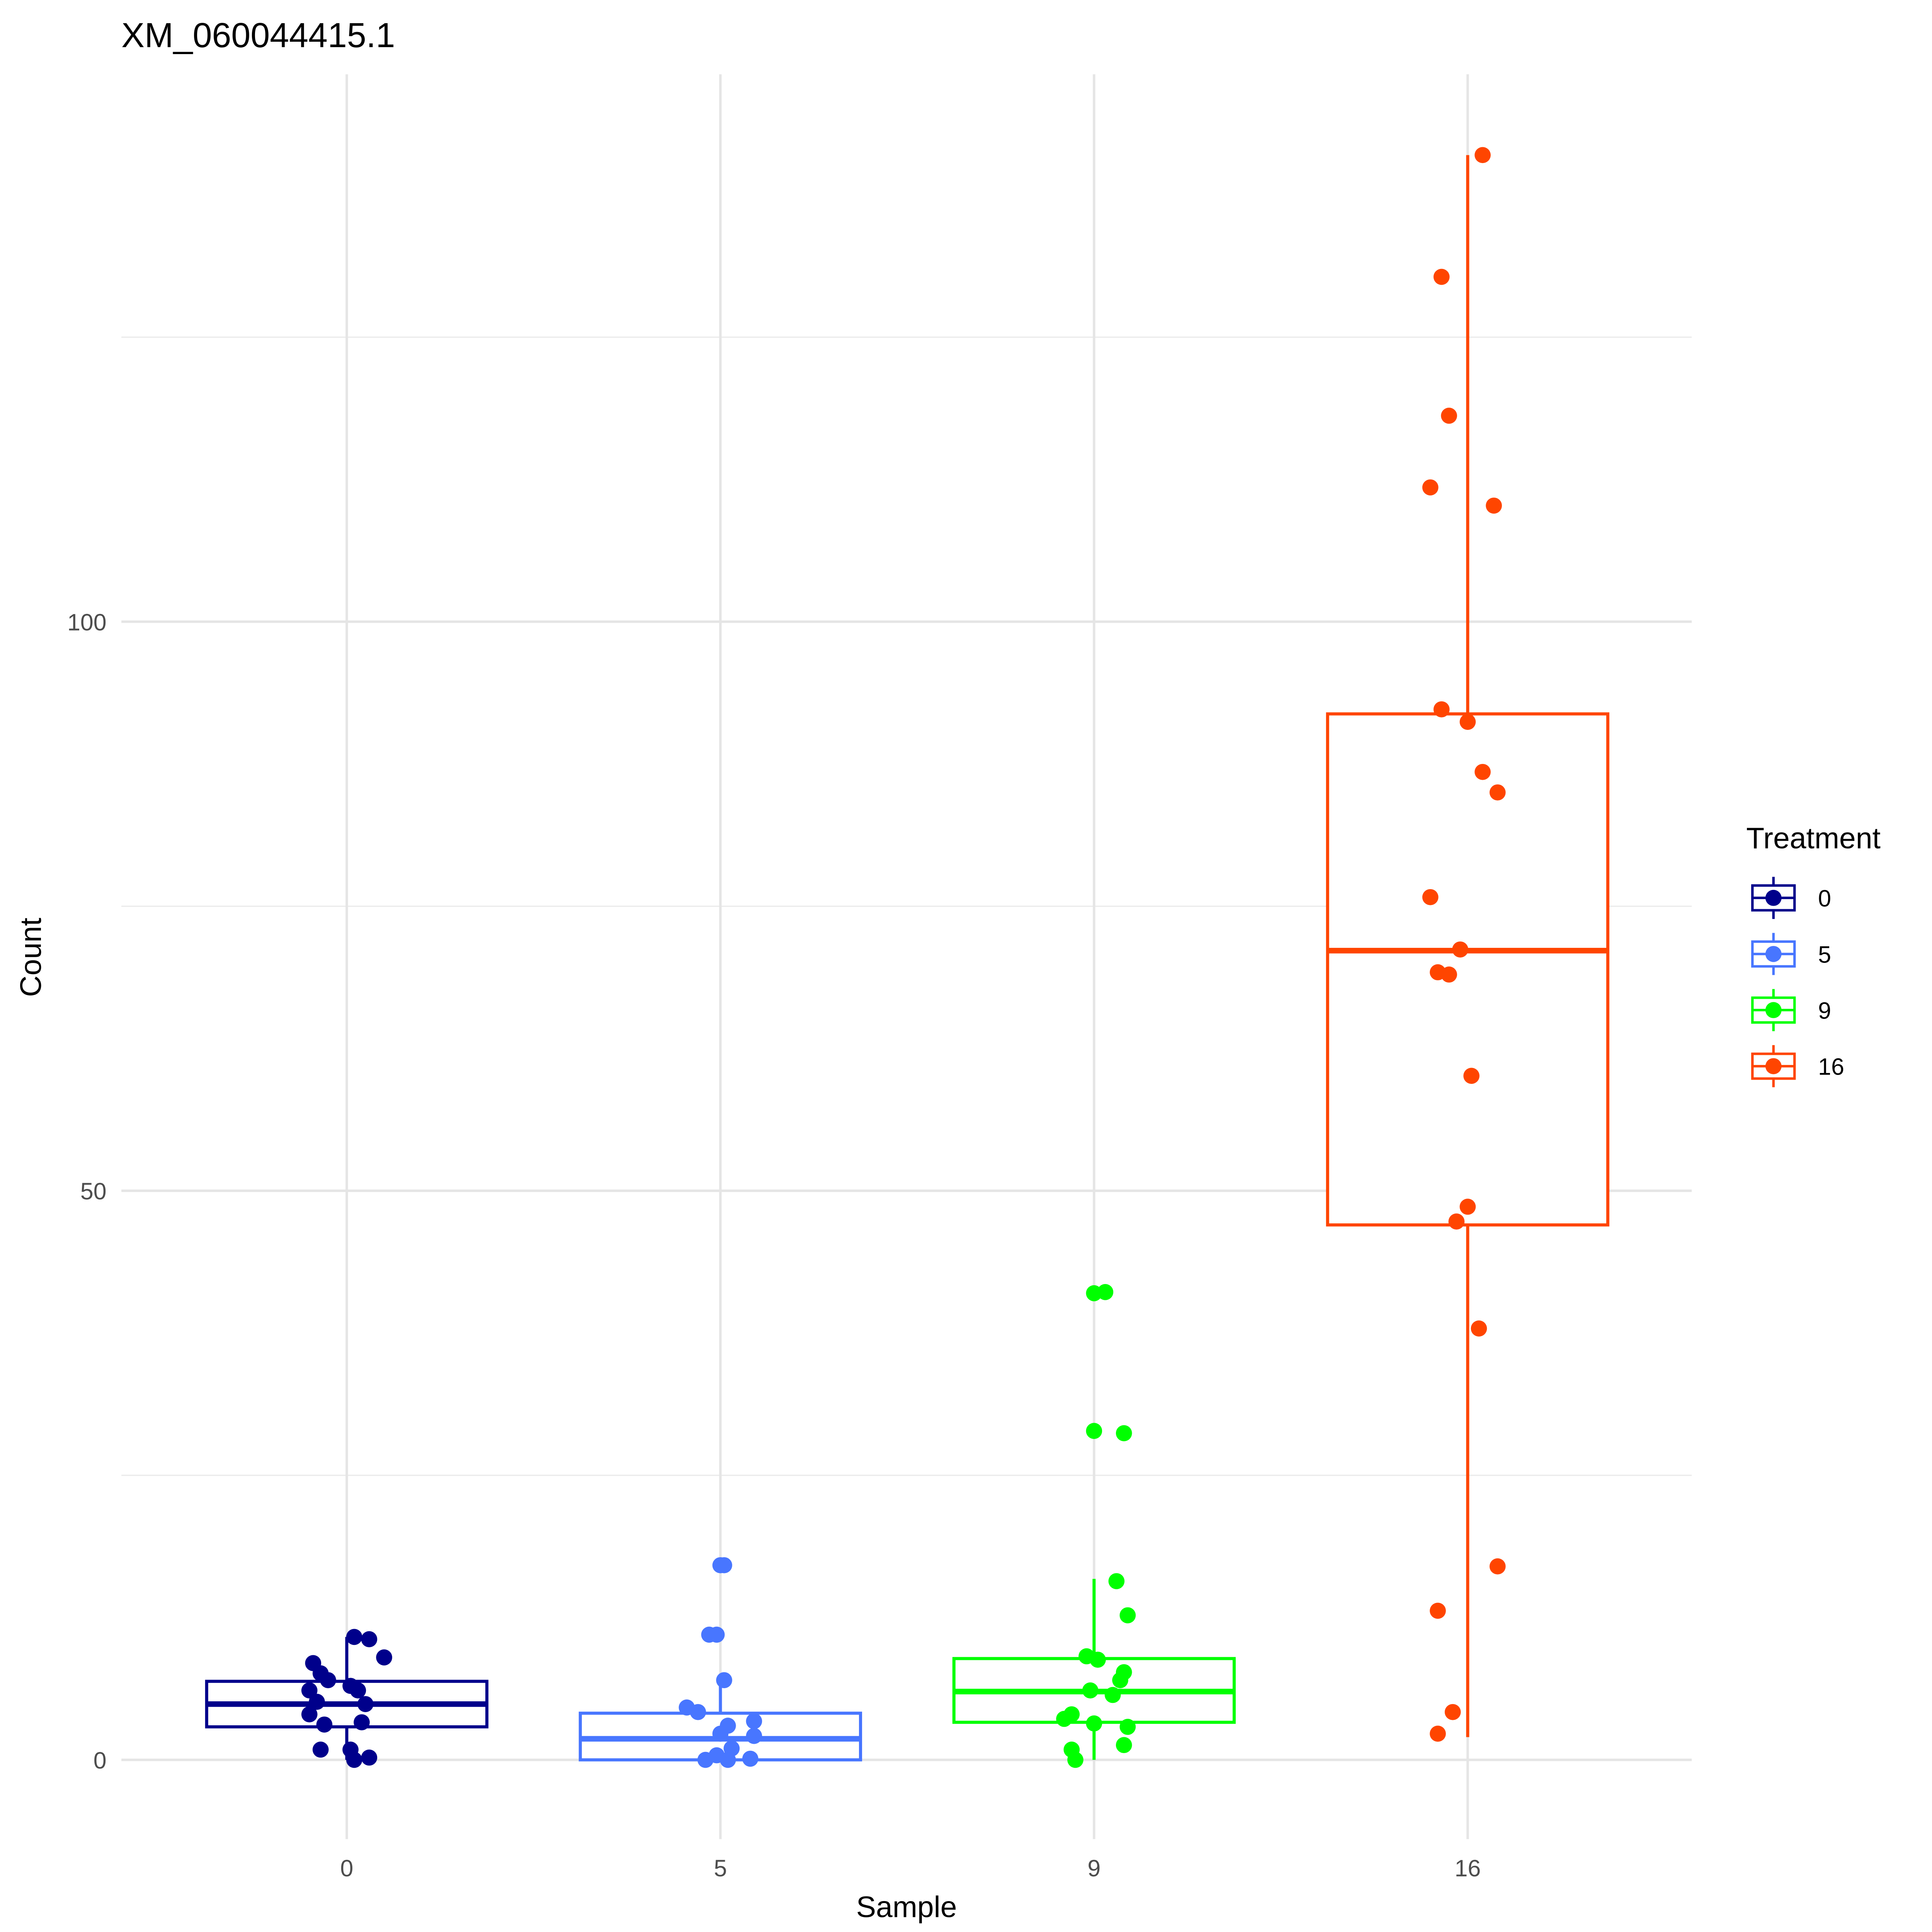 This screenshot has width=1932, height=1932. Describe the element at coordinates (101, 1760) in the screenshot. I see `y-tick-label: 0` at that location.